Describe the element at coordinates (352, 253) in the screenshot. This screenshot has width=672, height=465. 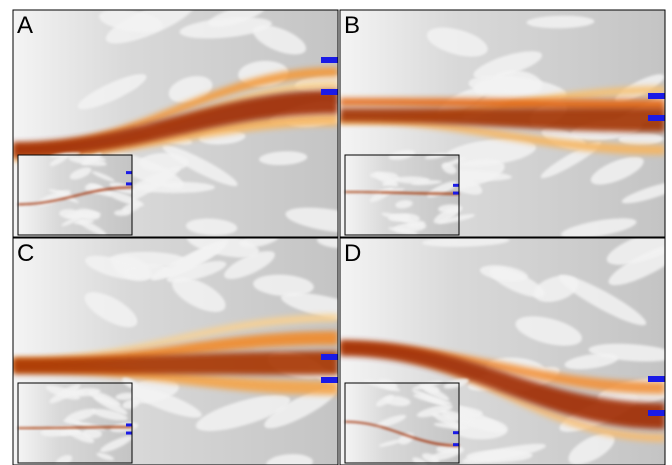
I see `panel-label: D` at that location.